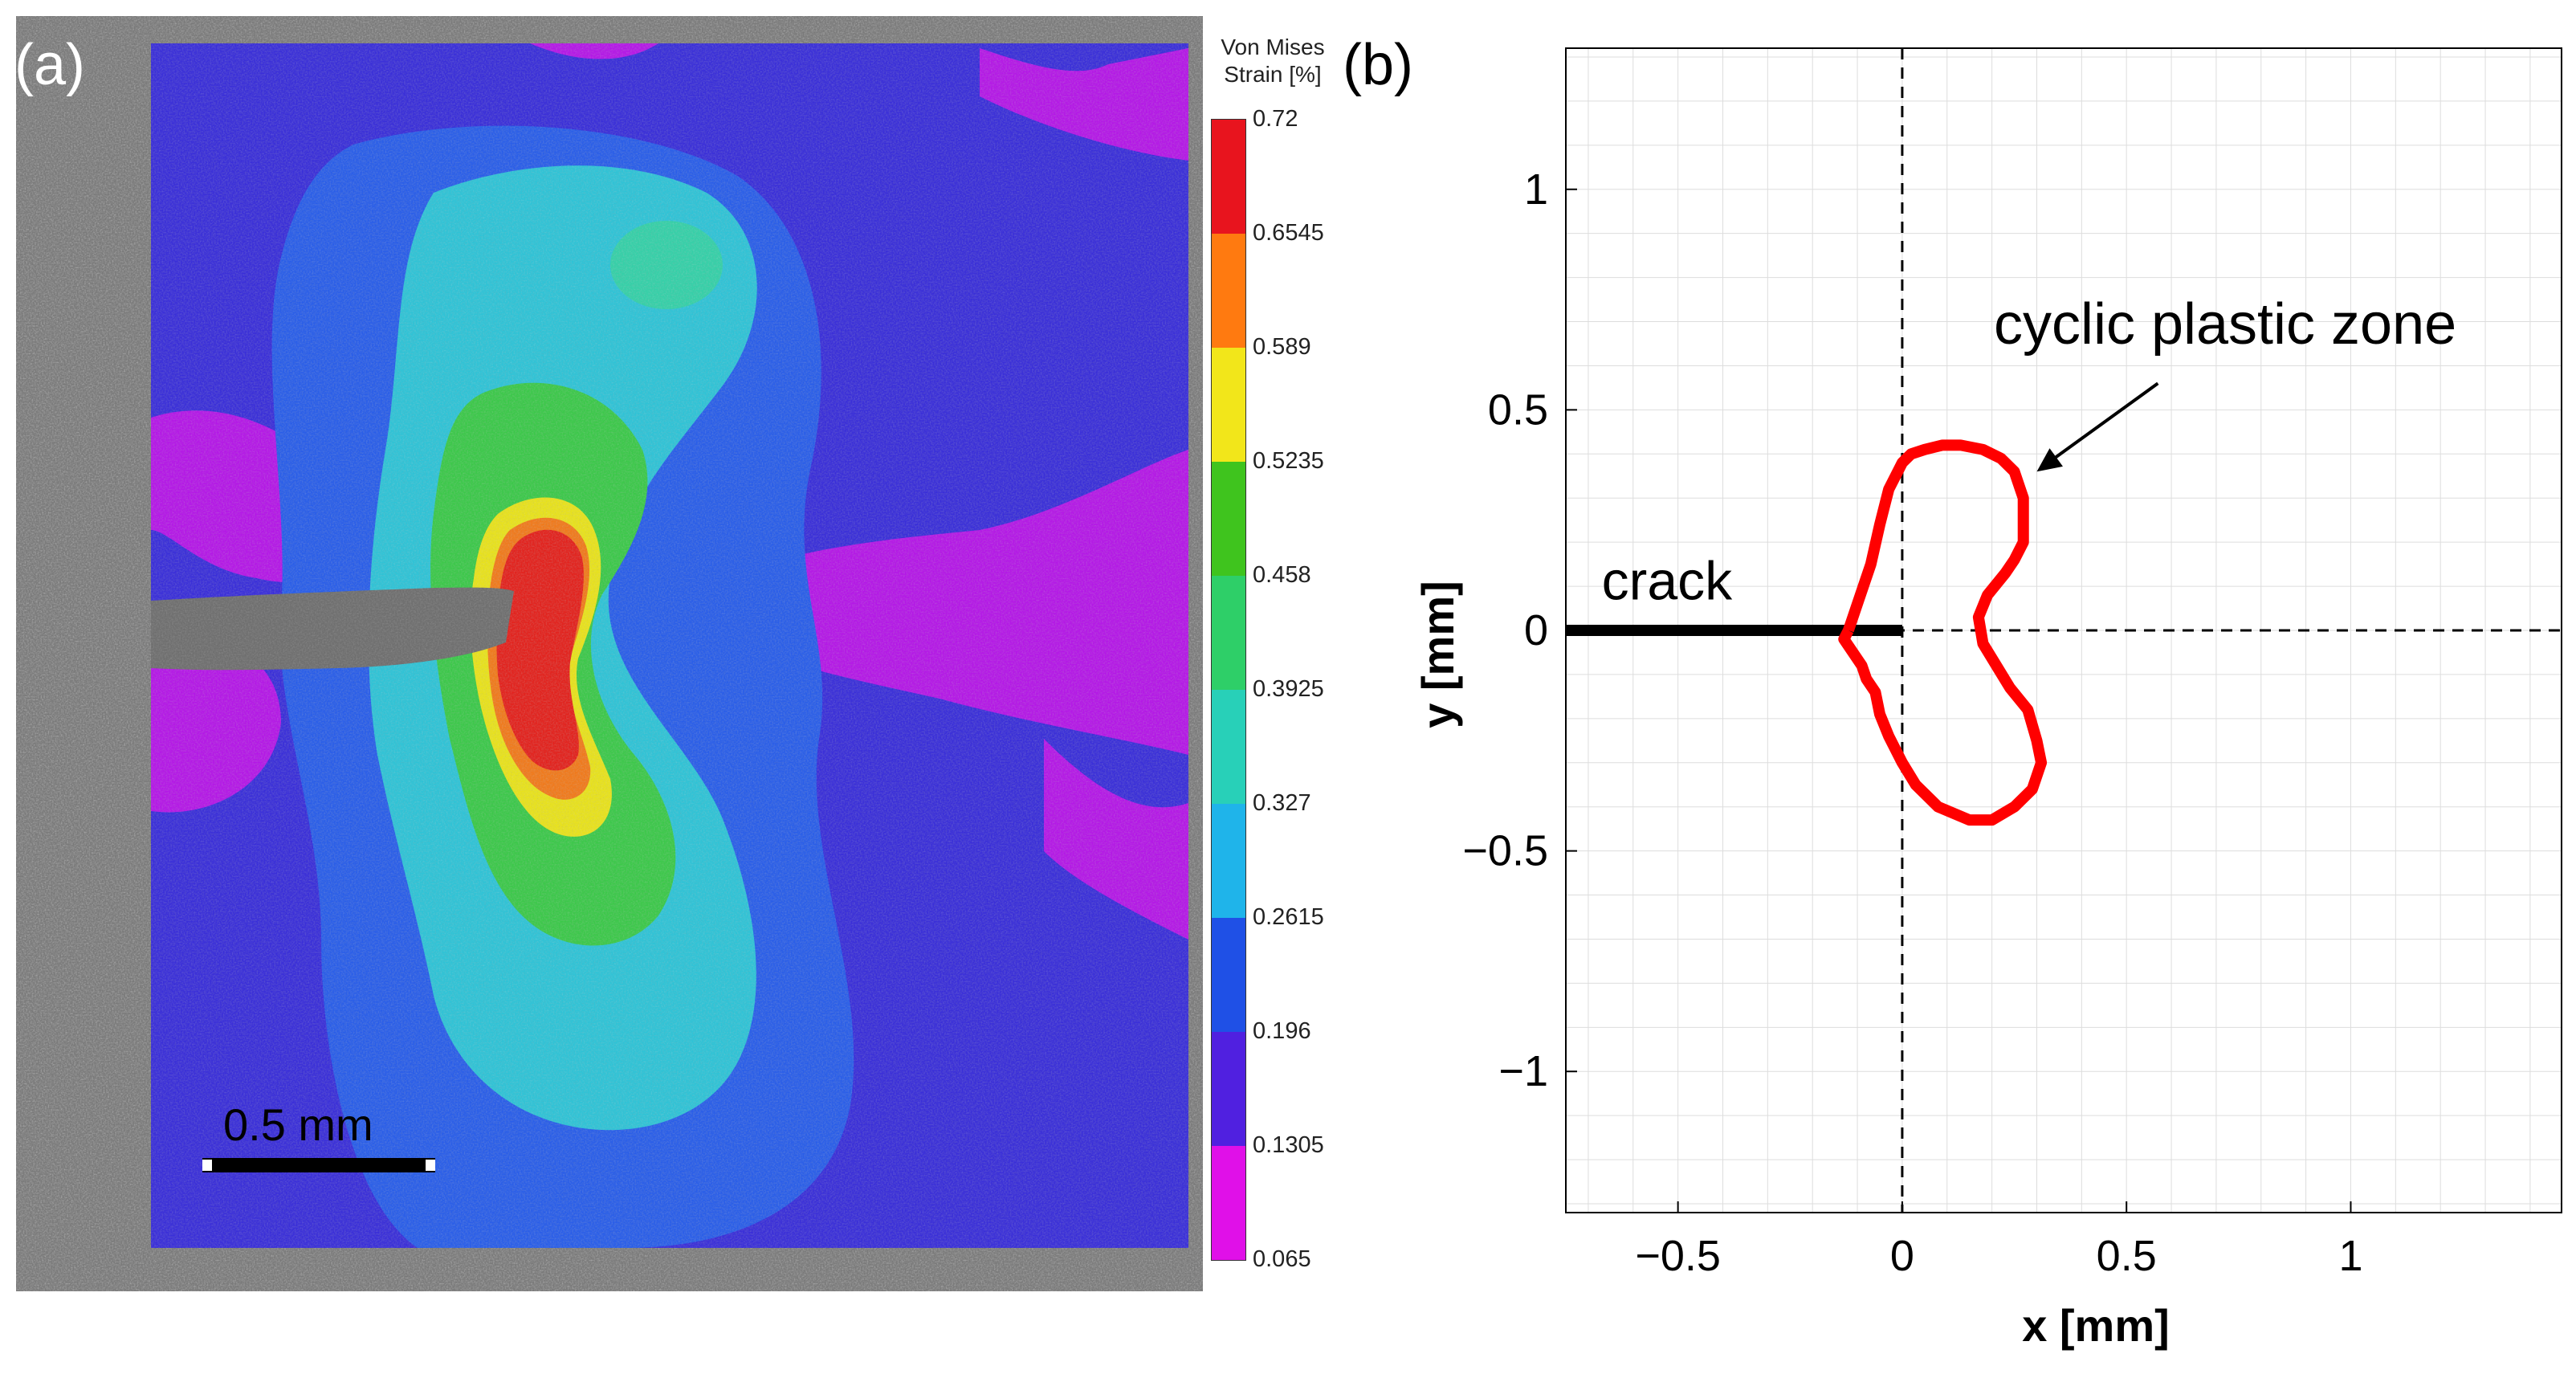 The width and height of the screenshot is (2576, 1374). I want to click on plastic-zone-annotation: cyclic plastic zone, so click(2225, 324).